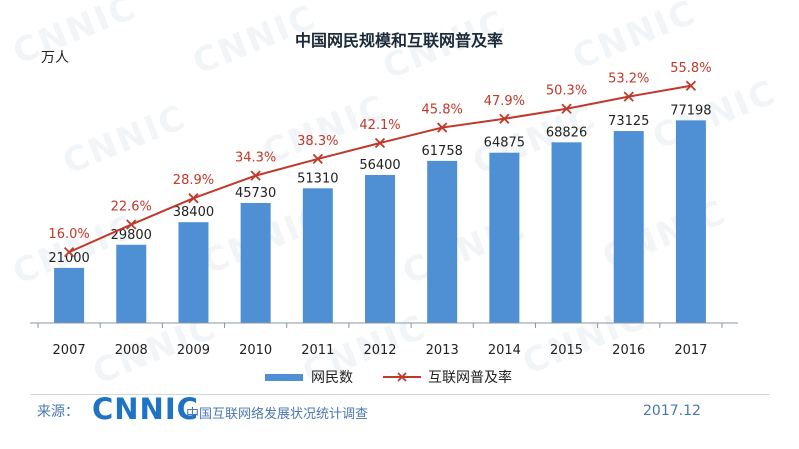 The width and height of the screenshot is (799, 449). What do you see at coordinates (504, 350) in the screenshot?
I see `x-tick-label: 2014` at bounding box center [504, 350].